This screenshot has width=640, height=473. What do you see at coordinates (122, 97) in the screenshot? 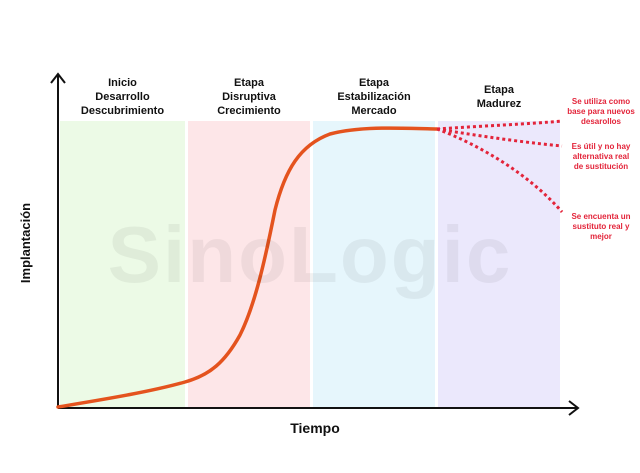
I see `stage-label-inicio: Inicio Desarrollo Descubrimiento` at bounding box center [122, 97].